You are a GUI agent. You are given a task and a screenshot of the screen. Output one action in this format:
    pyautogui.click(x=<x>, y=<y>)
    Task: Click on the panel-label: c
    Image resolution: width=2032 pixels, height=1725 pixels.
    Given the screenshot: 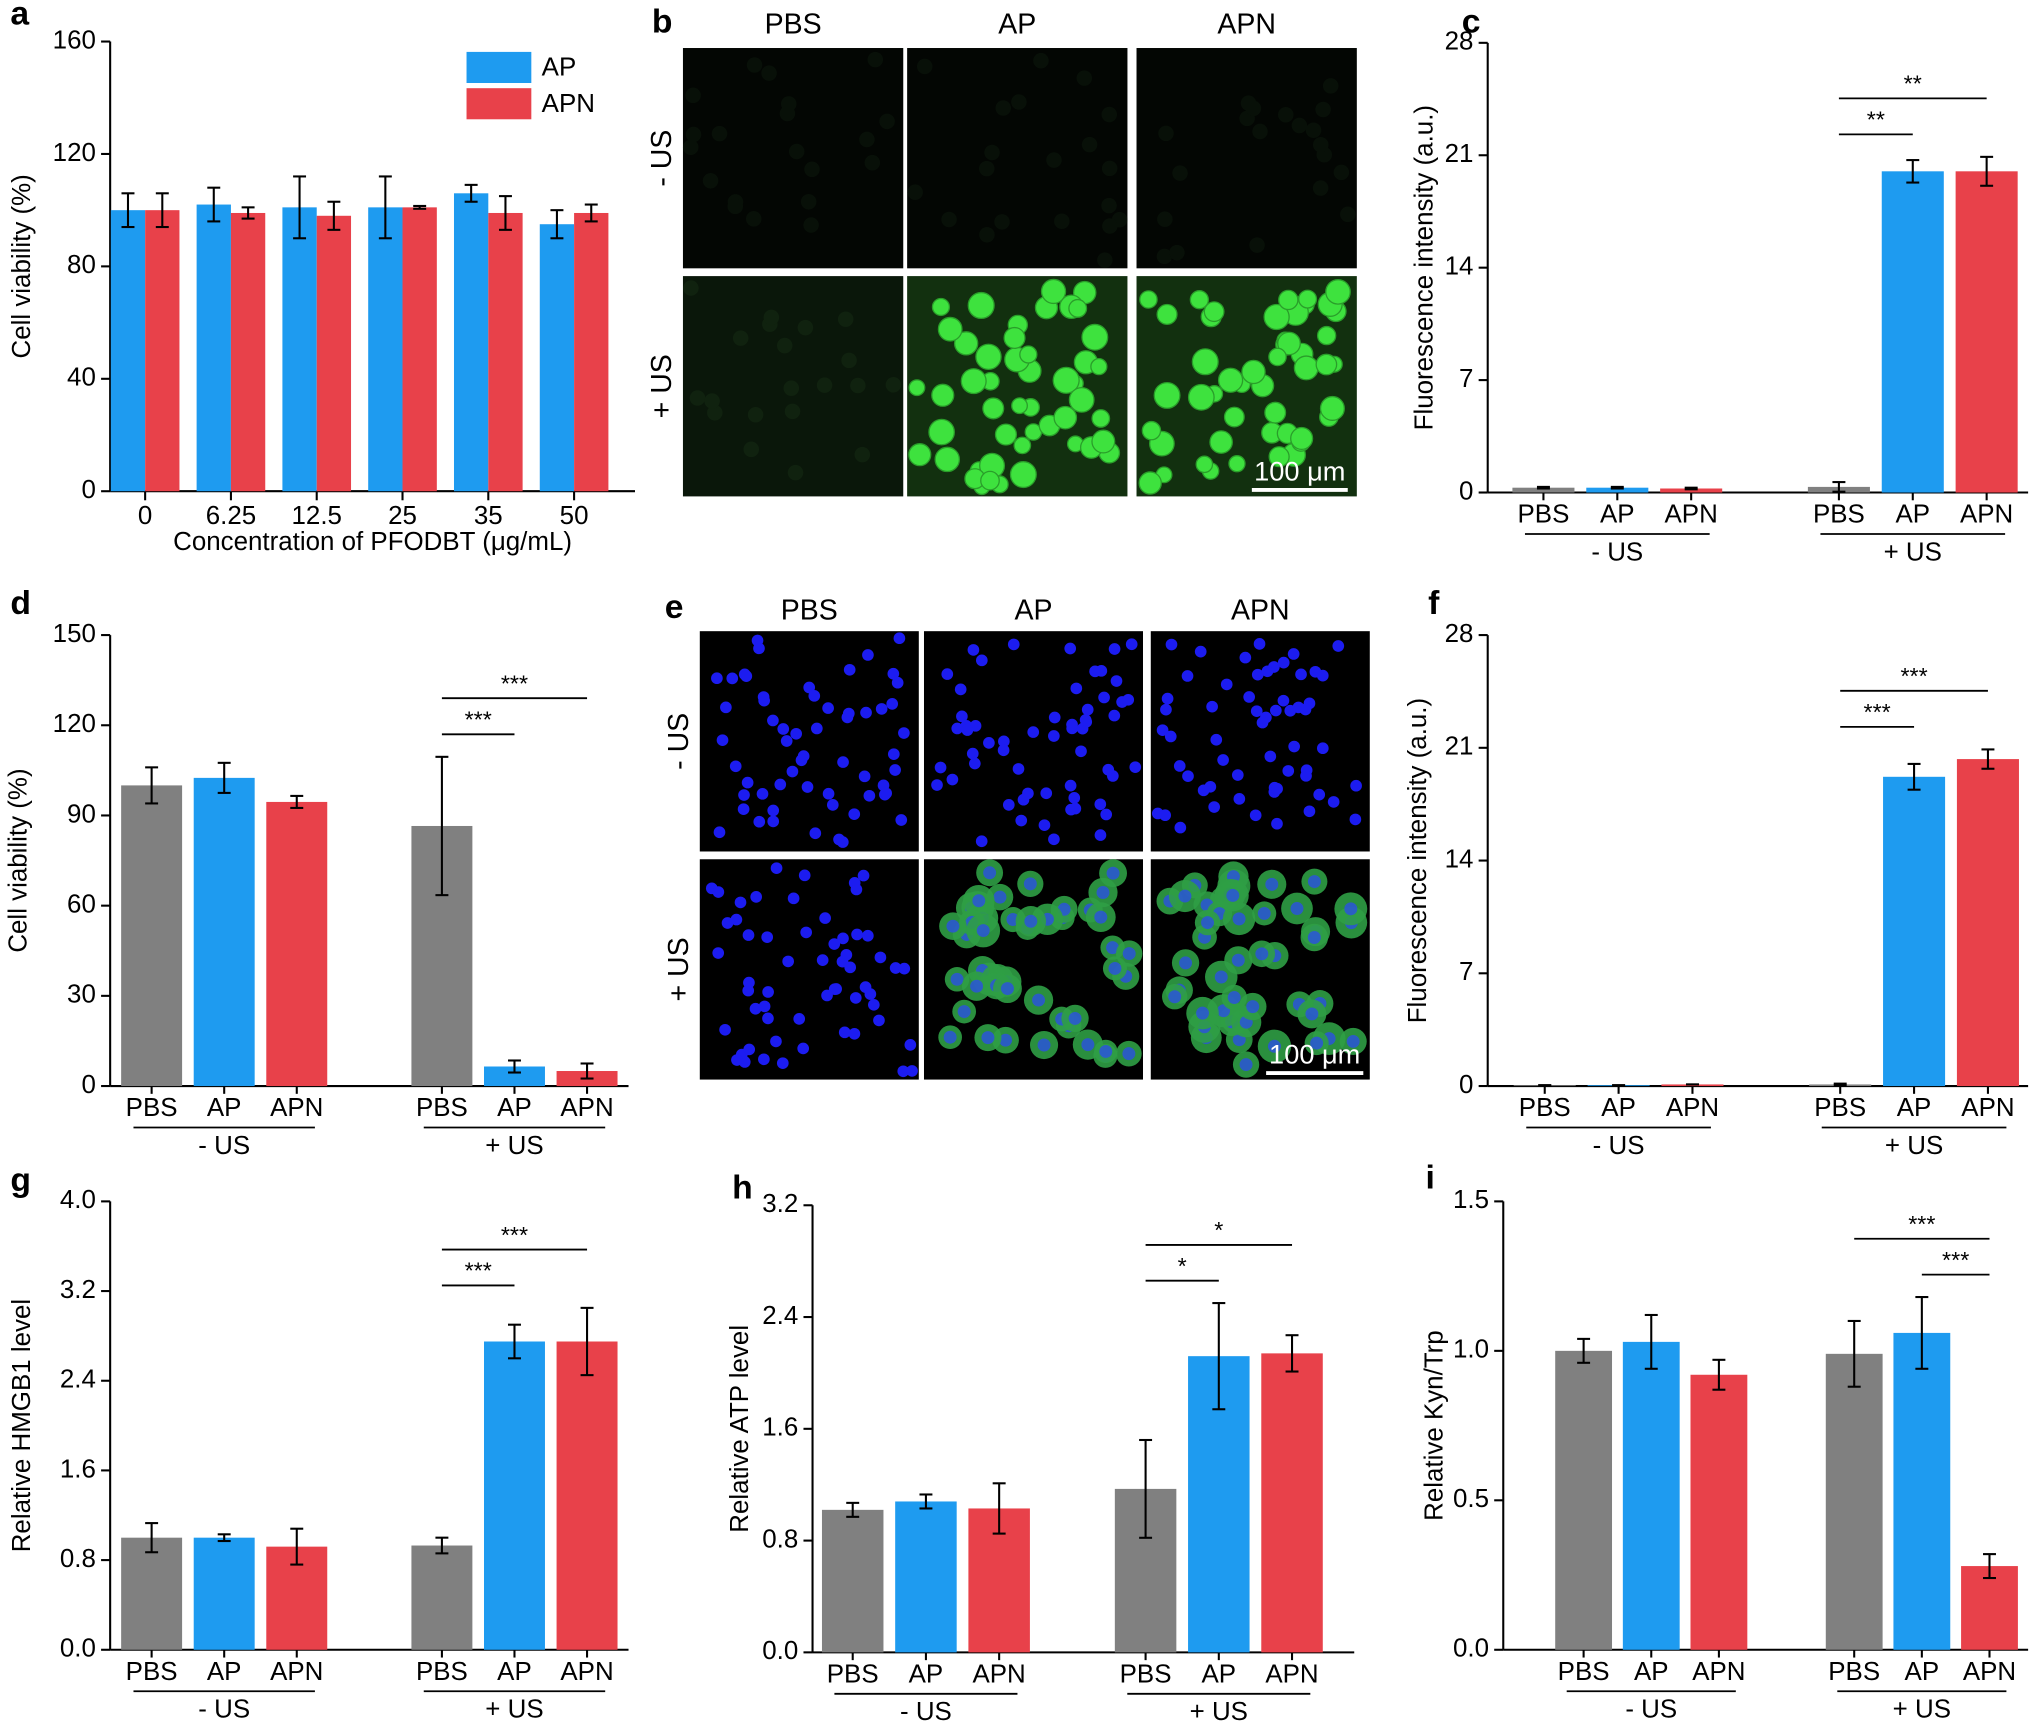 What is the action you would take?
    pyautogui.click(x=1471, y=21)
    